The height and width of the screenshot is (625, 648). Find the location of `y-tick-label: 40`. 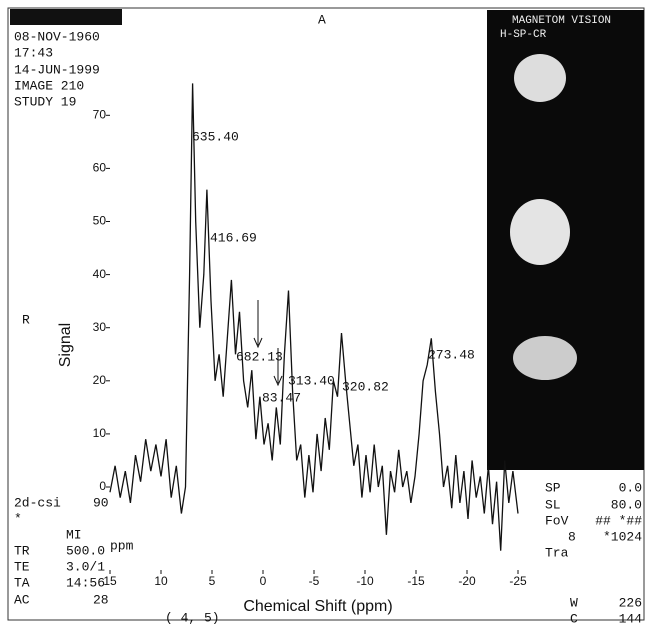

y-tick-label: 40 is located at coordinates (100, 274).